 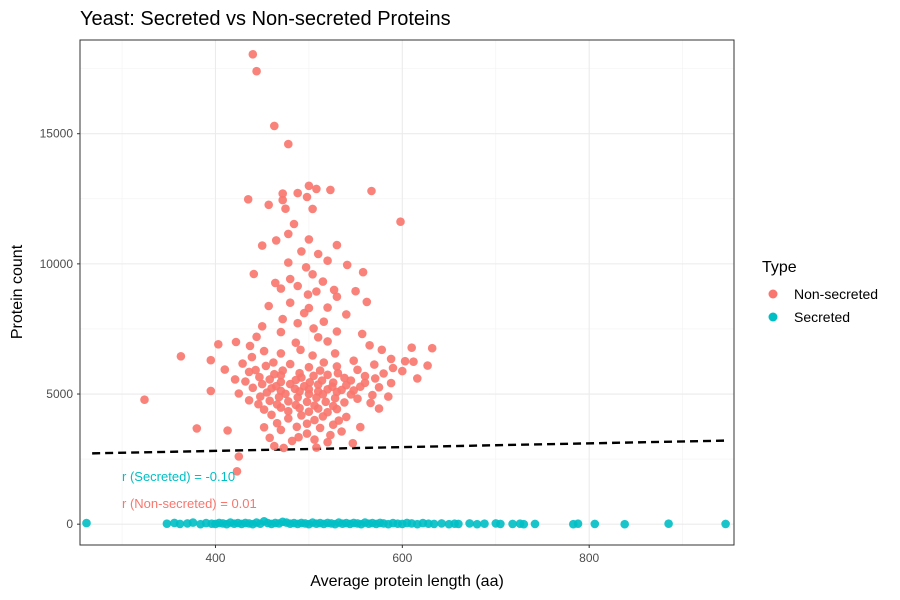 I want to click on chart-title: Yeast: Secreted vs Non-secreted Proteins, so click(x=265, y=19).